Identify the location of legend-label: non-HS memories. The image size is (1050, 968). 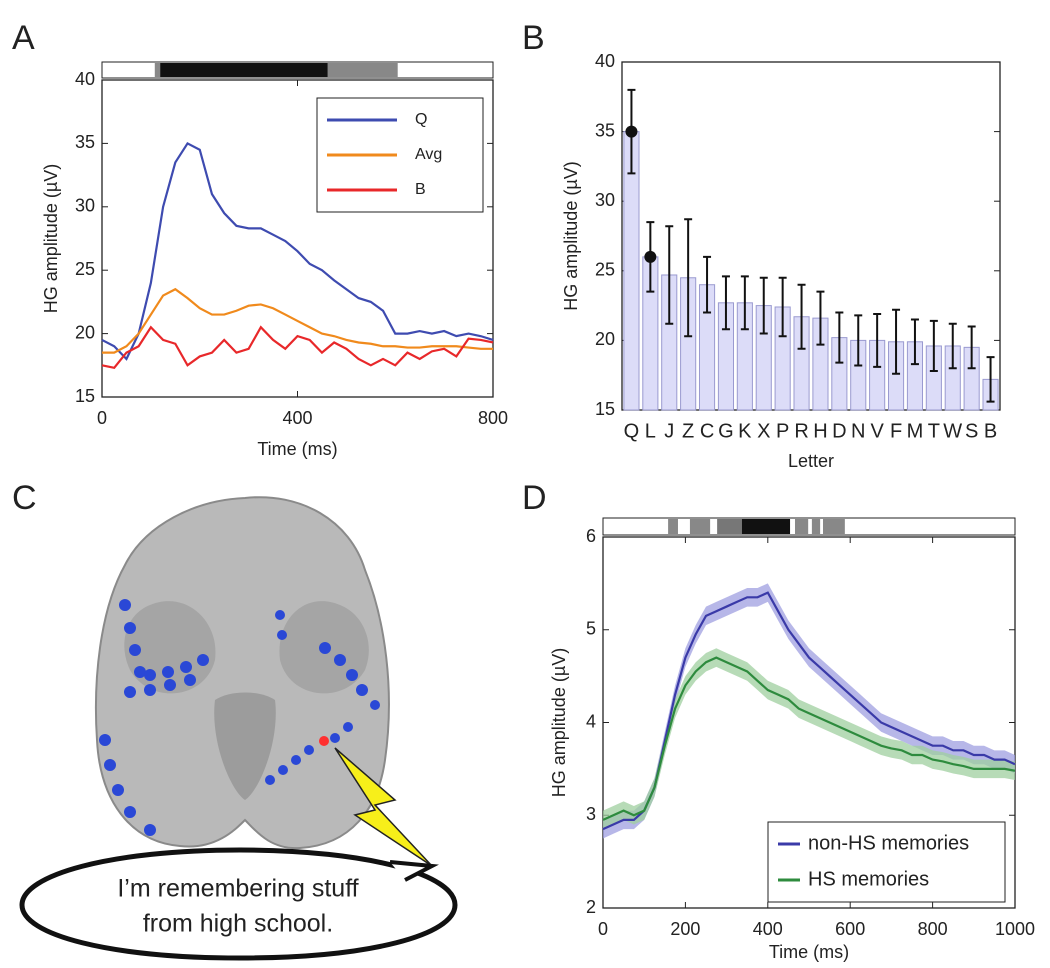
(888, 843).